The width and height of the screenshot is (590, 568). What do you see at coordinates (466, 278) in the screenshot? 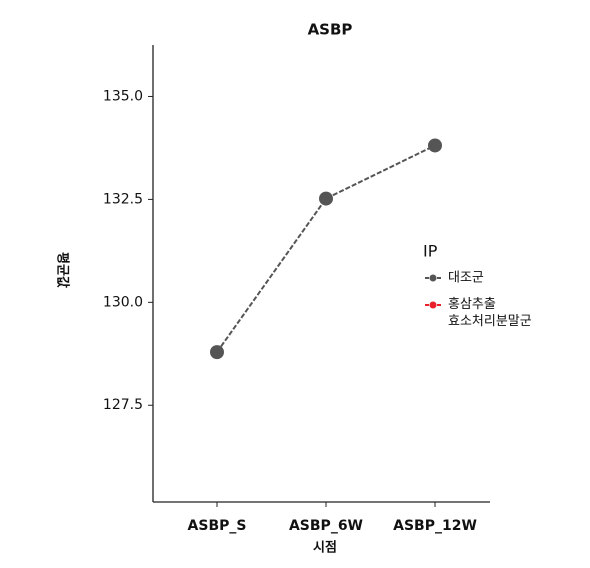
I see `legend-label: 대조군` at bounding box center [466, 278].